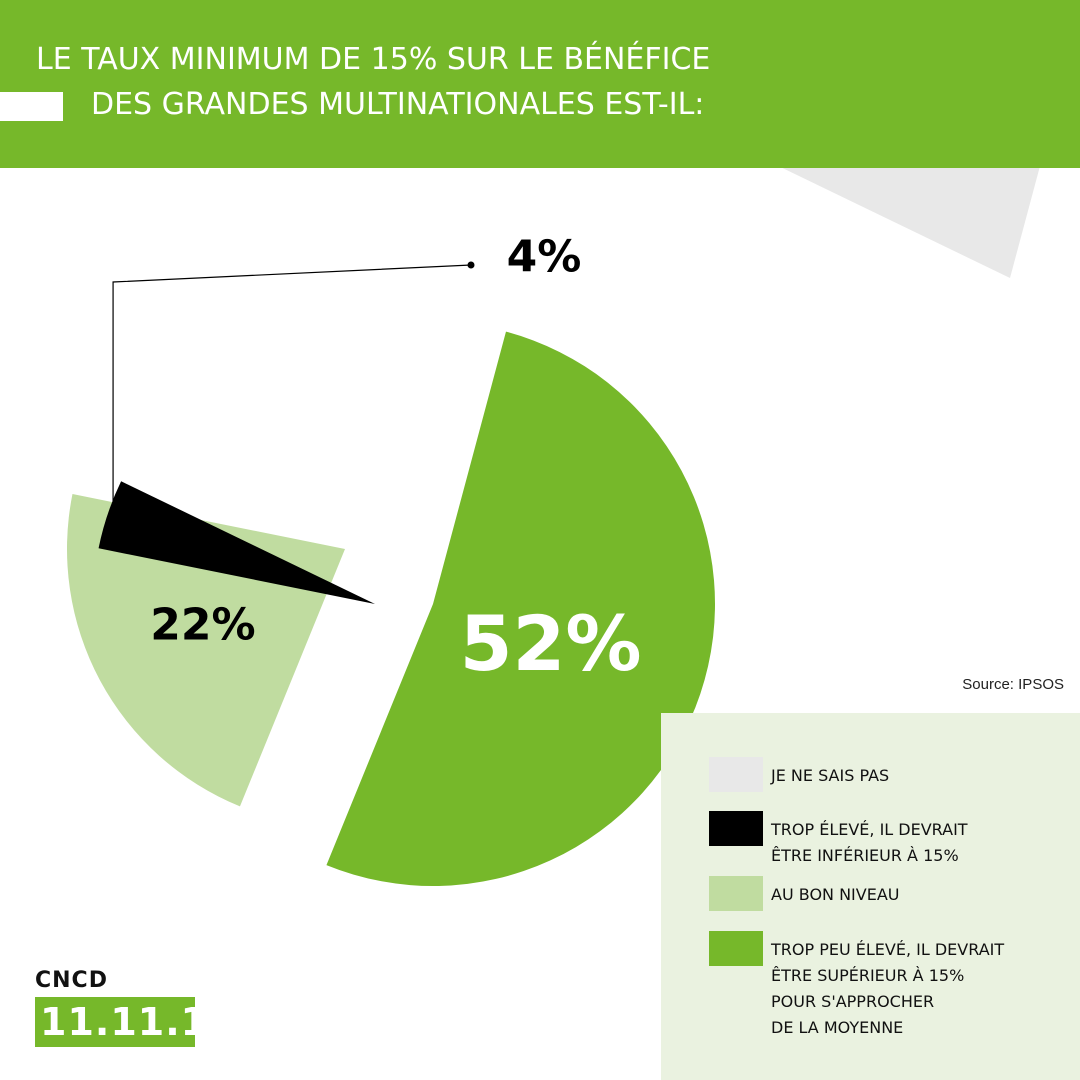  Describe the element at coordinates (373, 59) in the screenshot. I see `chart-title-line-1: LE TAUX MINIMUM DE 15% SUR LE BÉNÉFICE` at that location.